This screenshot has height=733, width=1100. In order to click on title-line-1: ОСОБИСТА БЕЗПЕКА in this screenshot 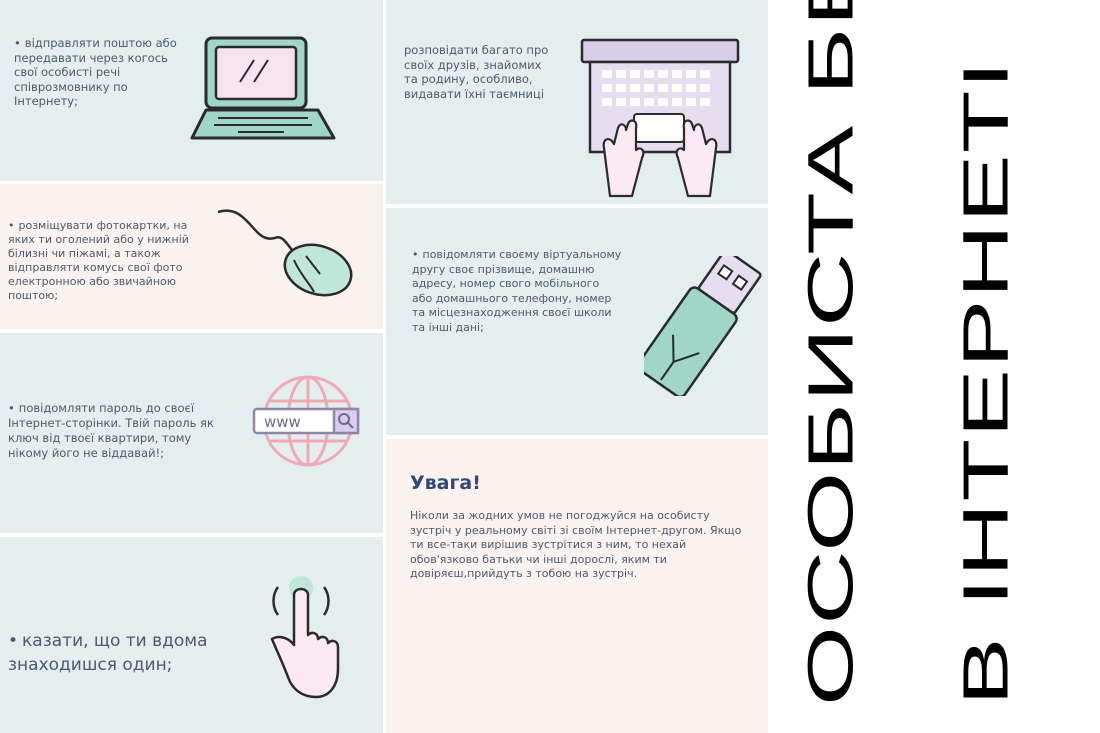, I will do `click(831, 353)`.